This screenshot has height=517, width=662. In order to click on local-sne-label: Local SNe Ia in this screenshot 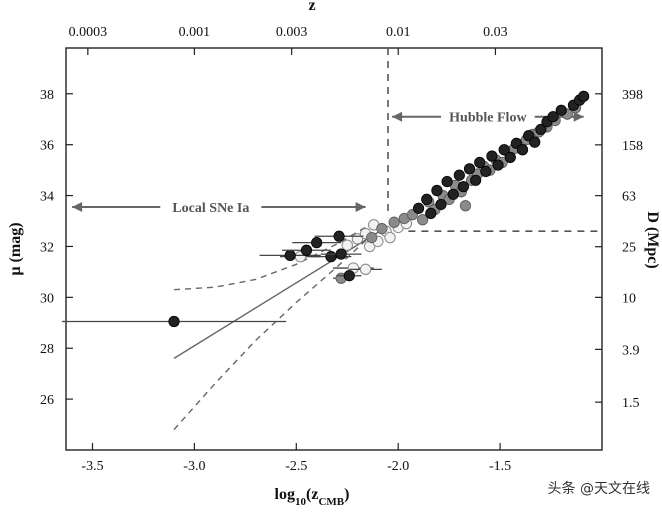, I will do `click(210, 208)`.